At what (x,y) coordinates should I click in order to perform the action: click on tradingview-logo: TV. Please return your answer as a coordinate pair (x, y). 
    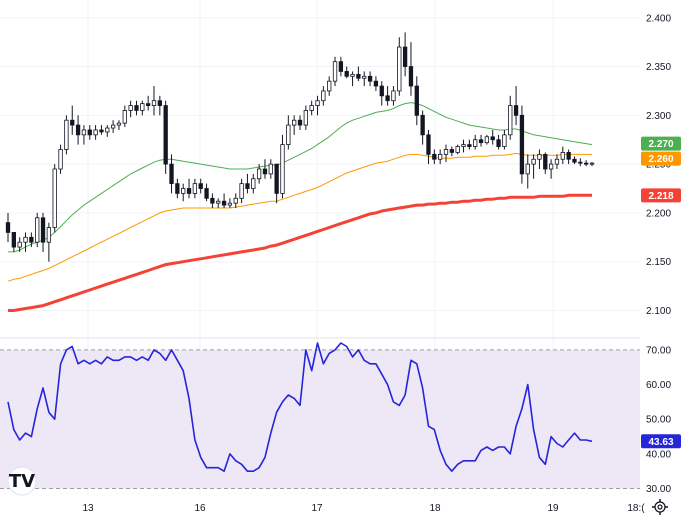
    Looking at the image, I should click on (22, 481).